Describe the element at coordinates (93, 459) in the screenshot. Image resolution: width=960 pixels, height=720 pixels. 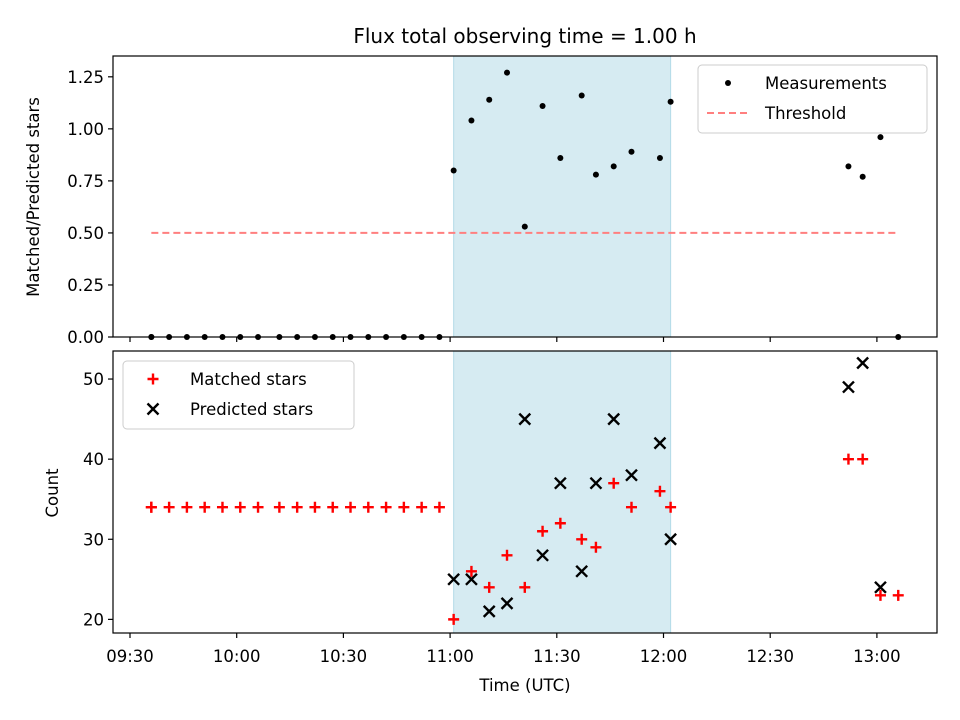
I see `bottom-y-tick-label-2: 40` at that location.